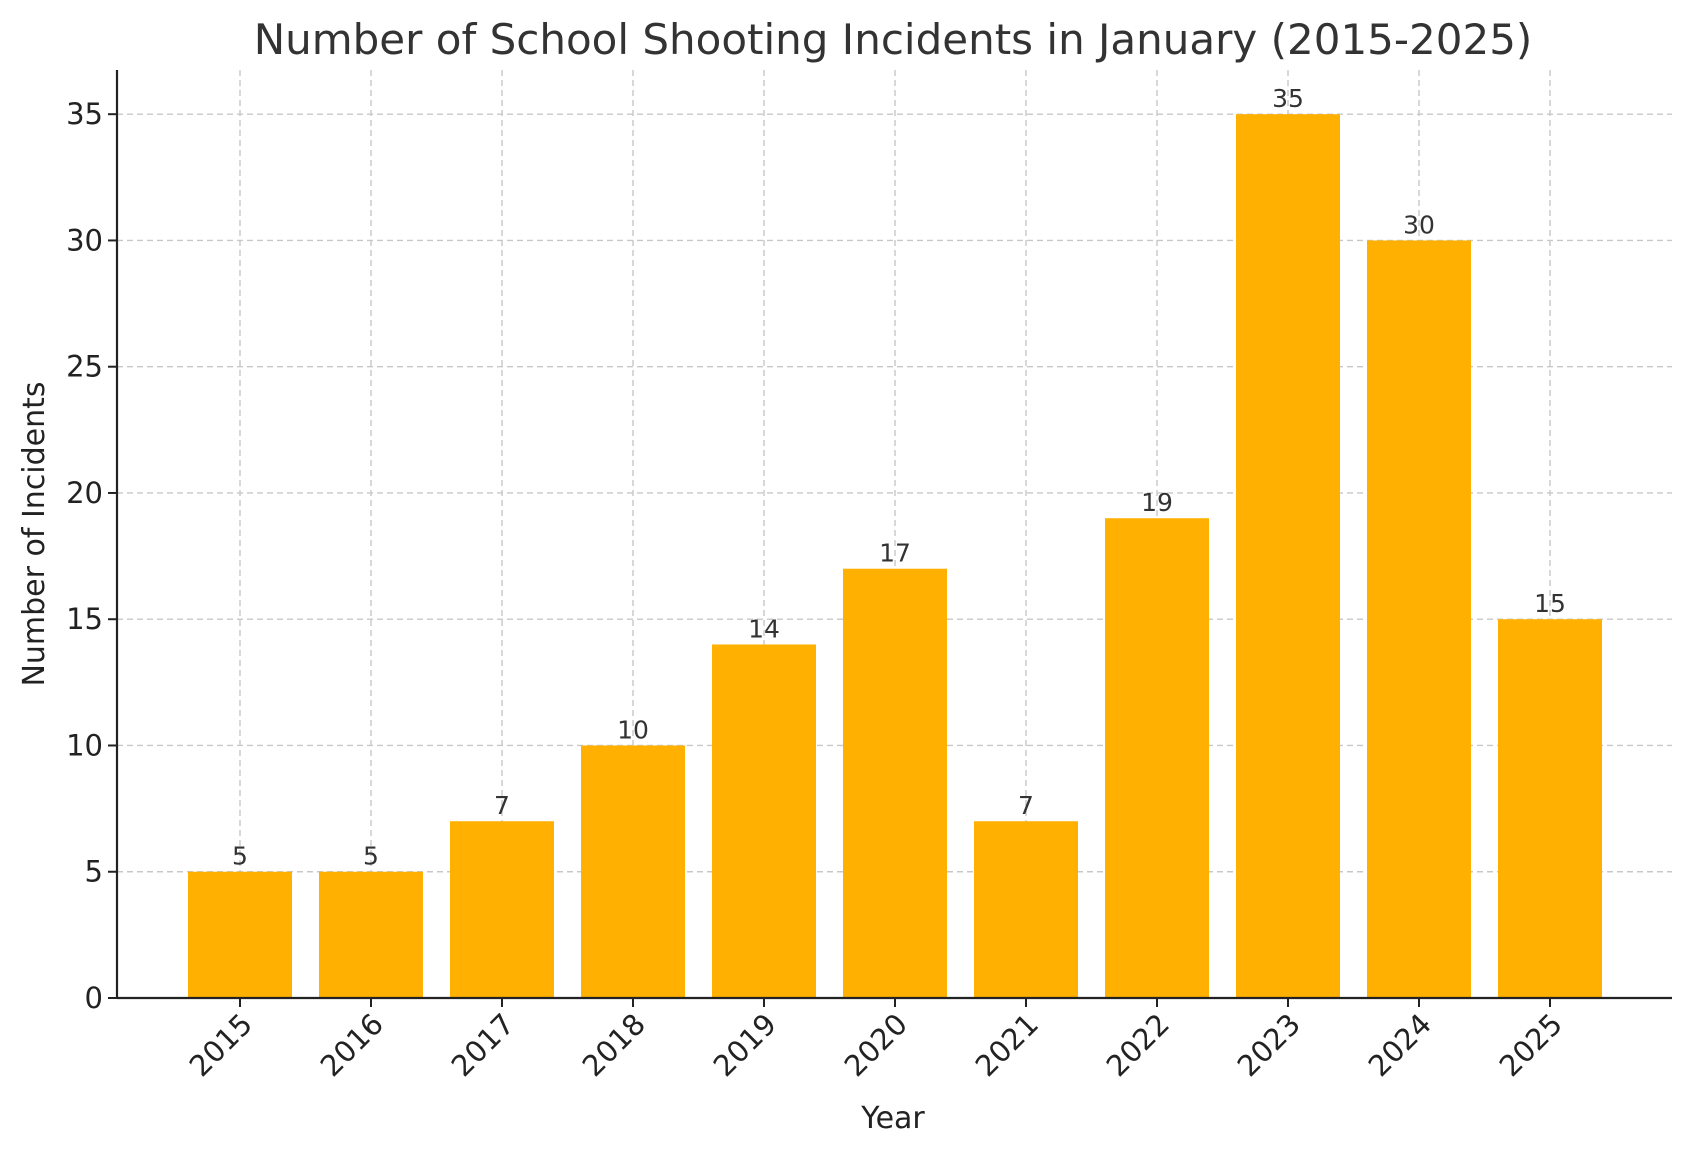  Describe the element at coordinates (483, 1045) in the screenshot. I see `x-tick-label-2017: 2017` at that location.